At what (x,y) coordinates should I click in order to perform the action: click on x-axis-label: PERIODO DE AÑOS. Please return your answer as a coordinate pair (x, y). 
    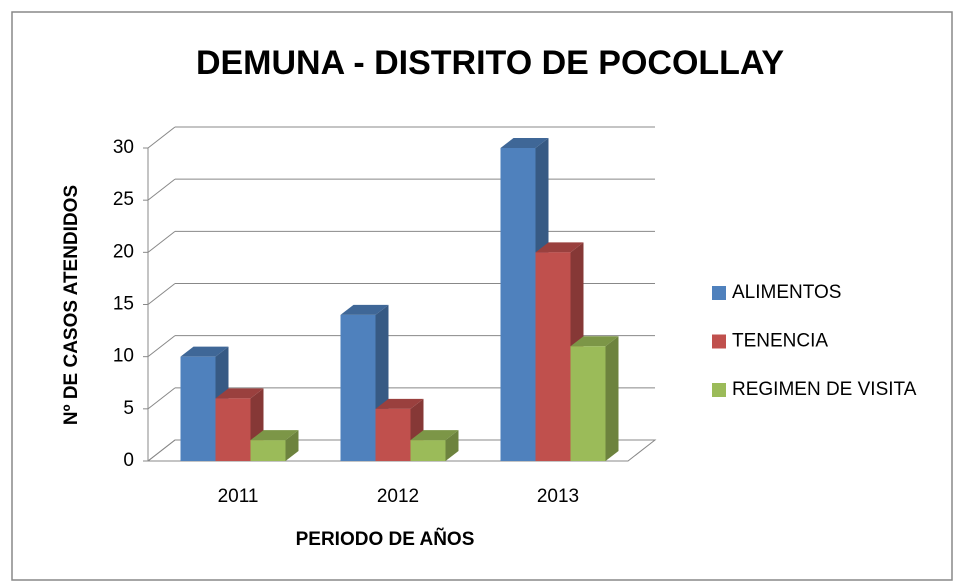
    Looking at the image, I should click on (385, 539).